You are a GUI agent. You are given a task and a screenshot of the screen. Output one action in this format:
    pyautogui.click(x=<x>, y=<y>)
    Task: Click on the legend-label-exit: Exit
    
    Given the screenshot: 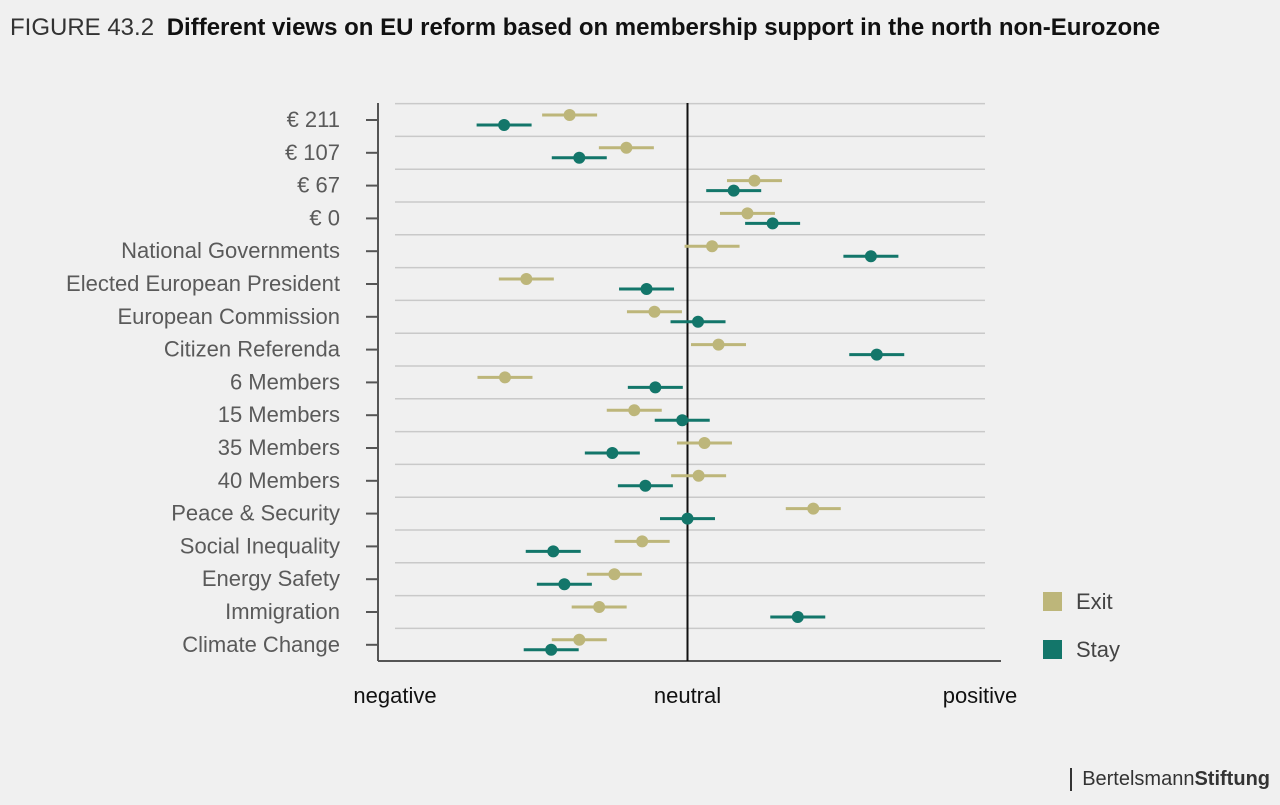 What is the action you would take?
    pyautogui.click(x=1094, y=601)
    